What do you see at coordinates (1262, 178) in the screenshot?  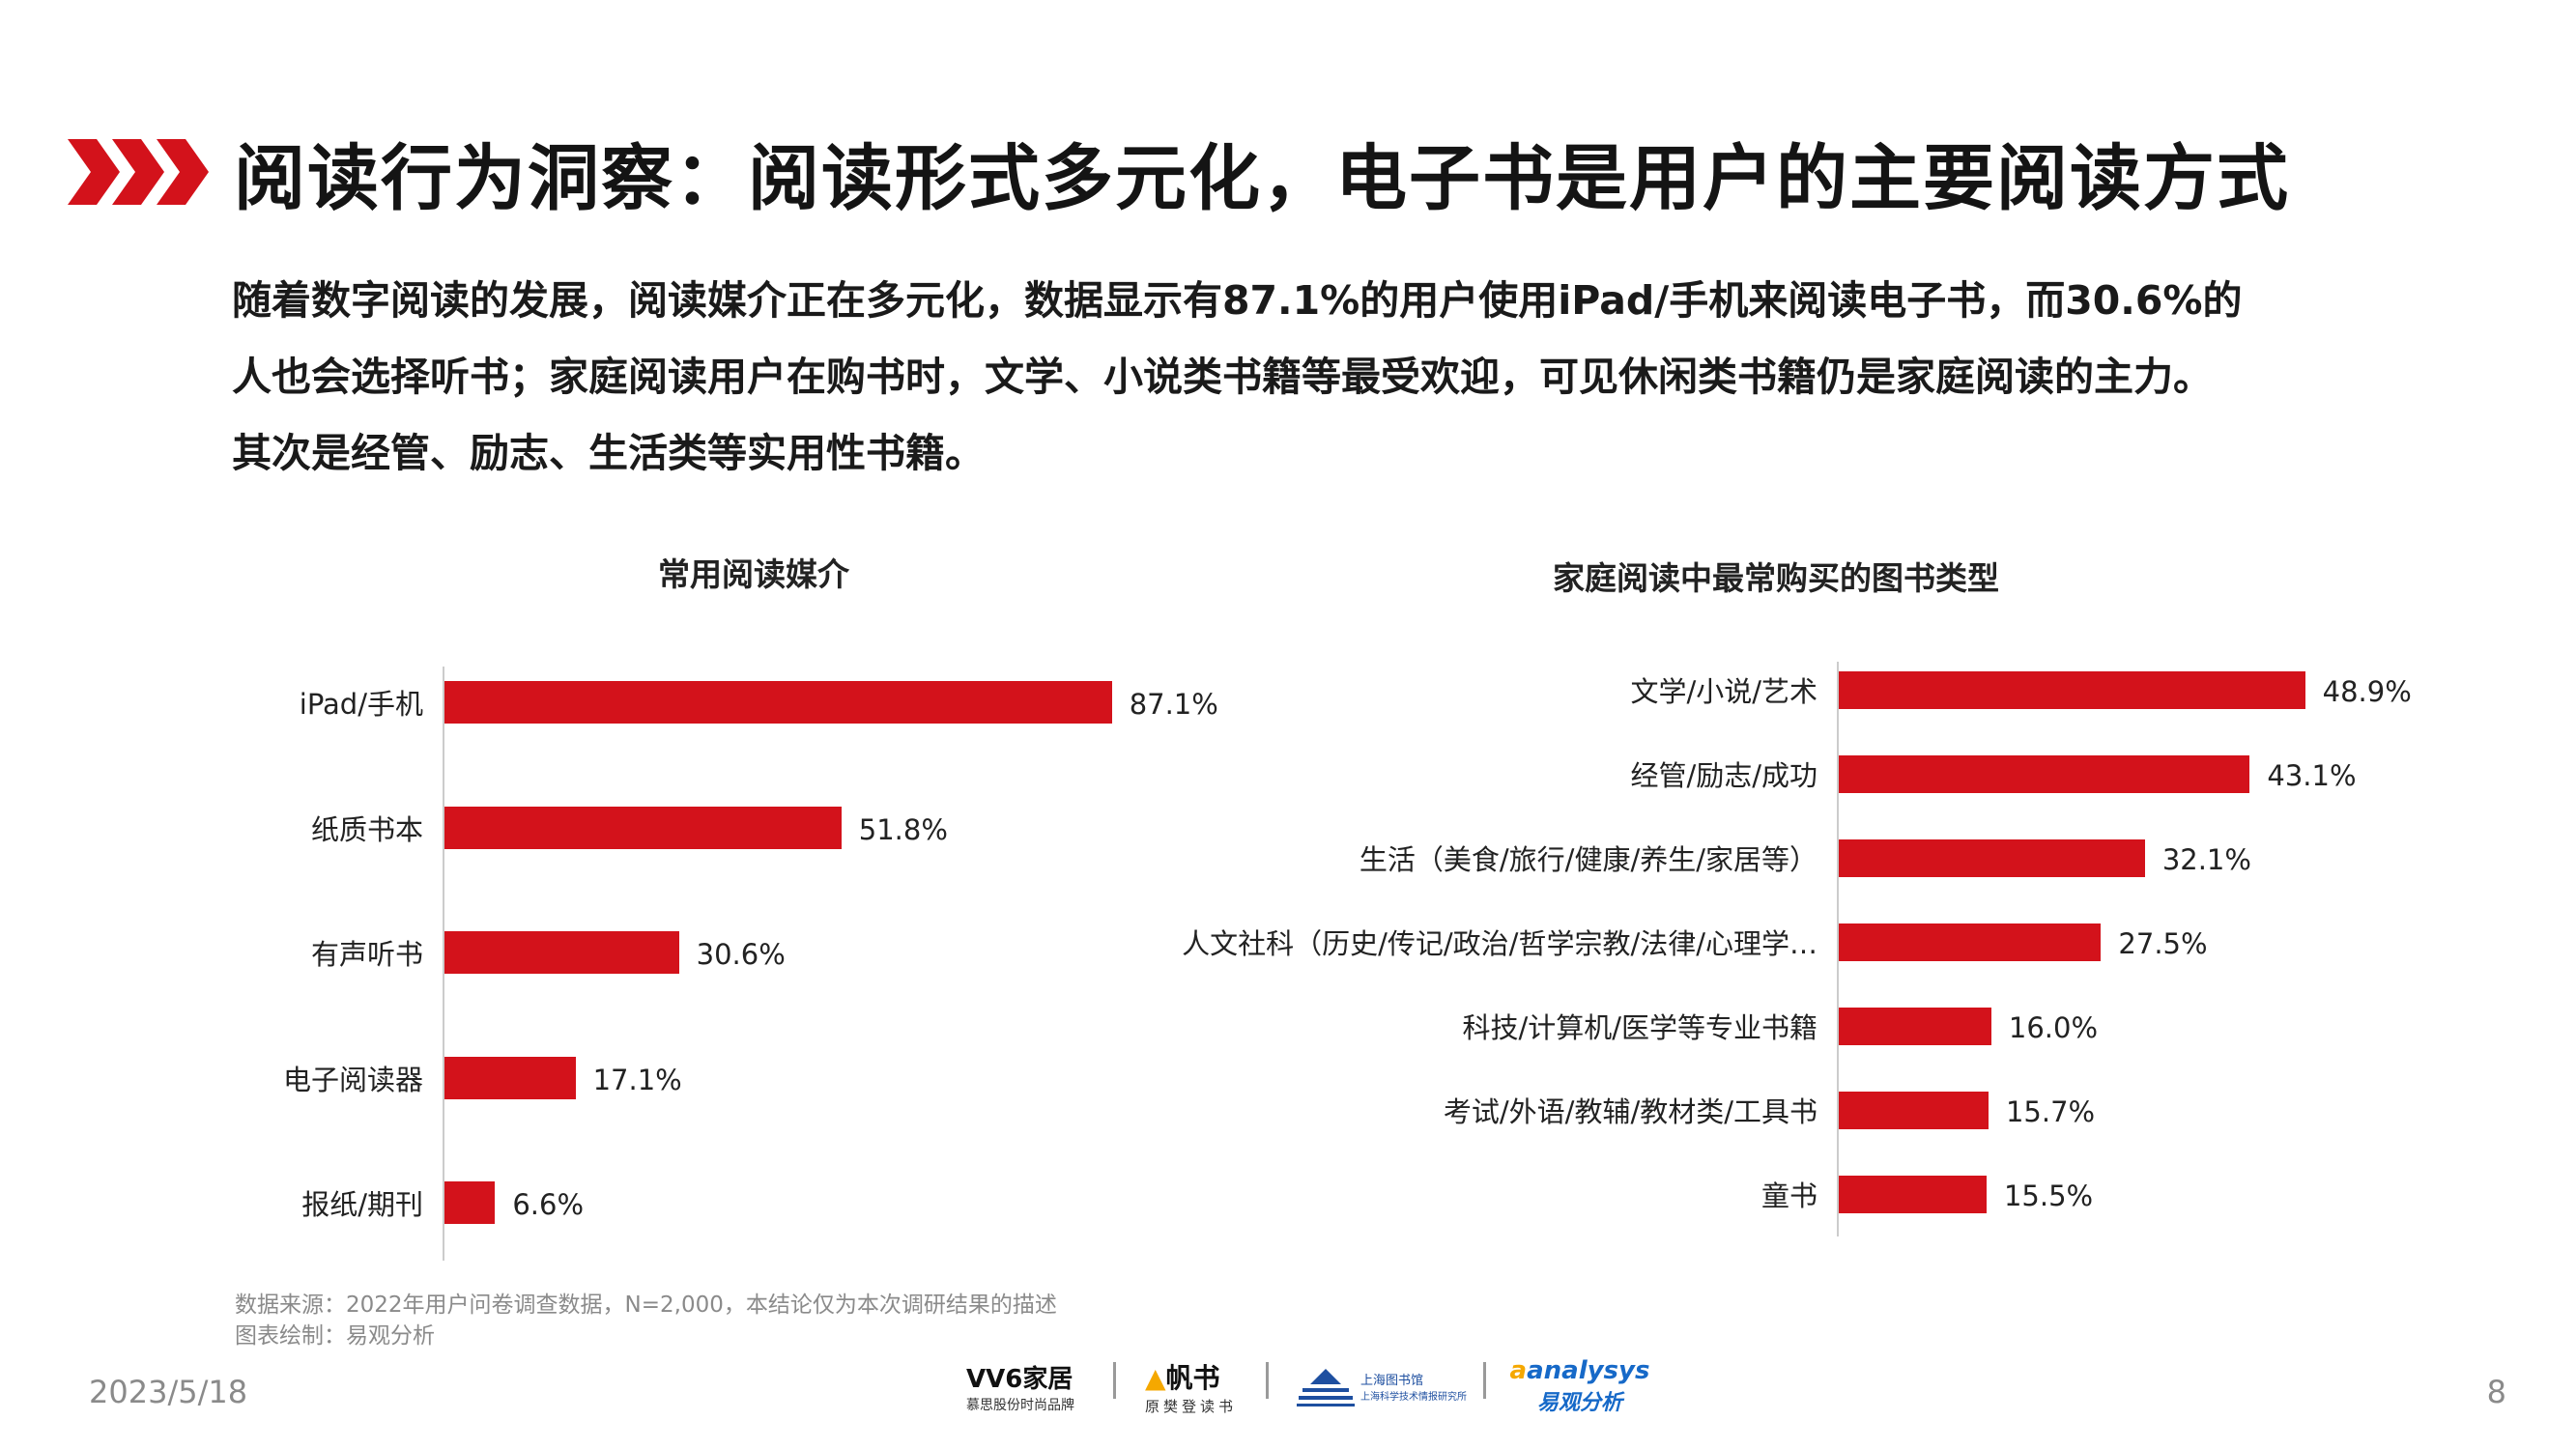 I see `page-title: 阅读行为洞察：阅读形式多元化，电子书是用户的主要阅读方式` at bounding box center [1262, 178].